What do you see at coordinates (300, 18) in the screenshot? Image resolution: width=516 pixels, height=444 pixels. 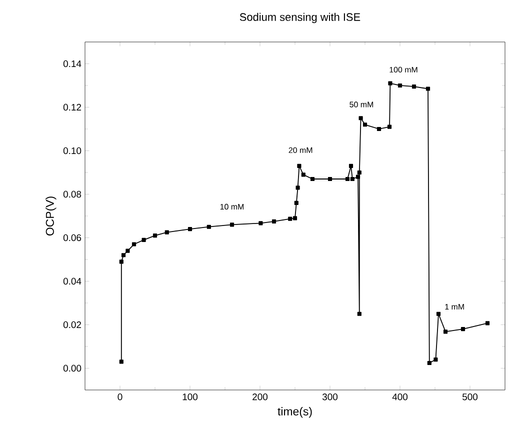 I see `chart-title: Sodium sensing with ISE` at bounding box center [300, 18].